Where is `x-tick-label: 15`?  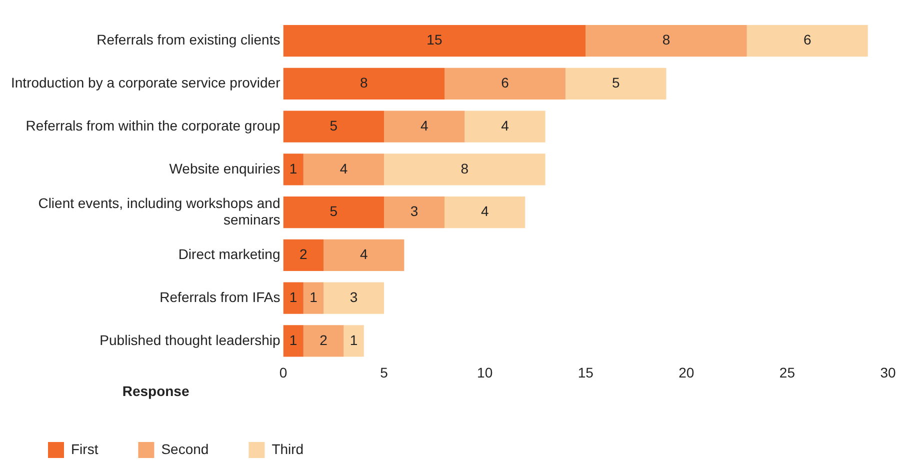
x-tick-label: 15 is located at coordinates (586, 372).